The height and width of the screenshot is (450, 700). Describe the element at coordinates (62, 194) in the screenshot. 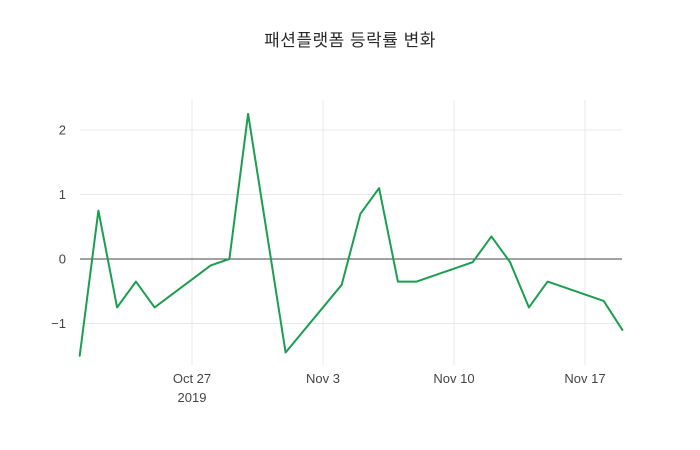

I see `y-tick-label: 1` at that location.